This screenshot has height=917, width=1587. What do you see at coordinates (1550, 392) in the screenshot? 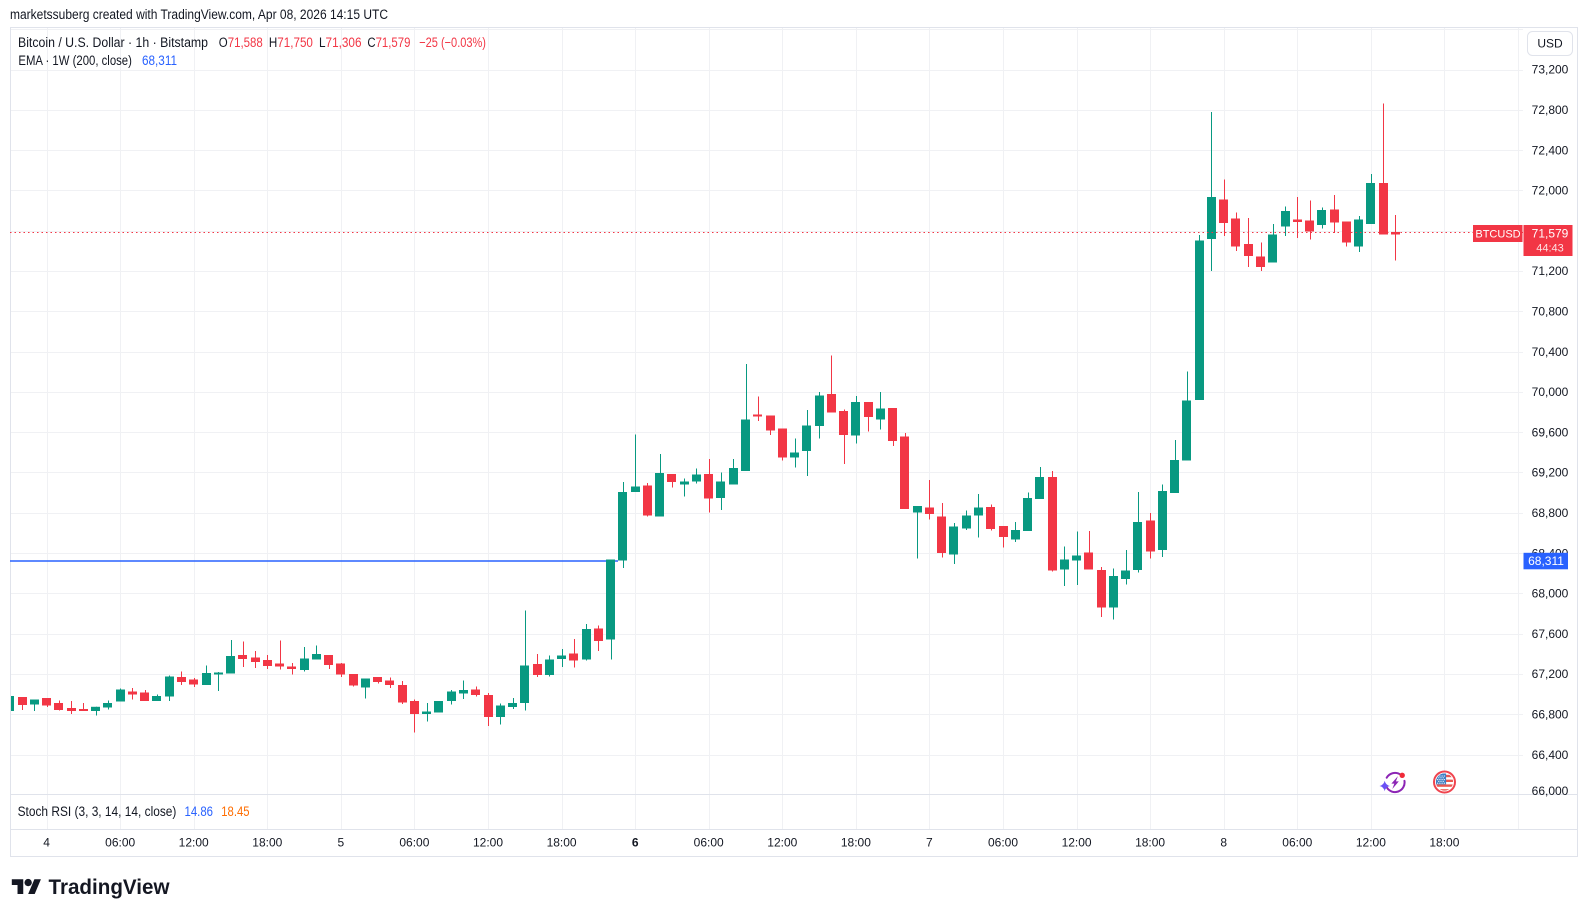
I see `svg-text: 70,000` at bounding box center [1550, 392].